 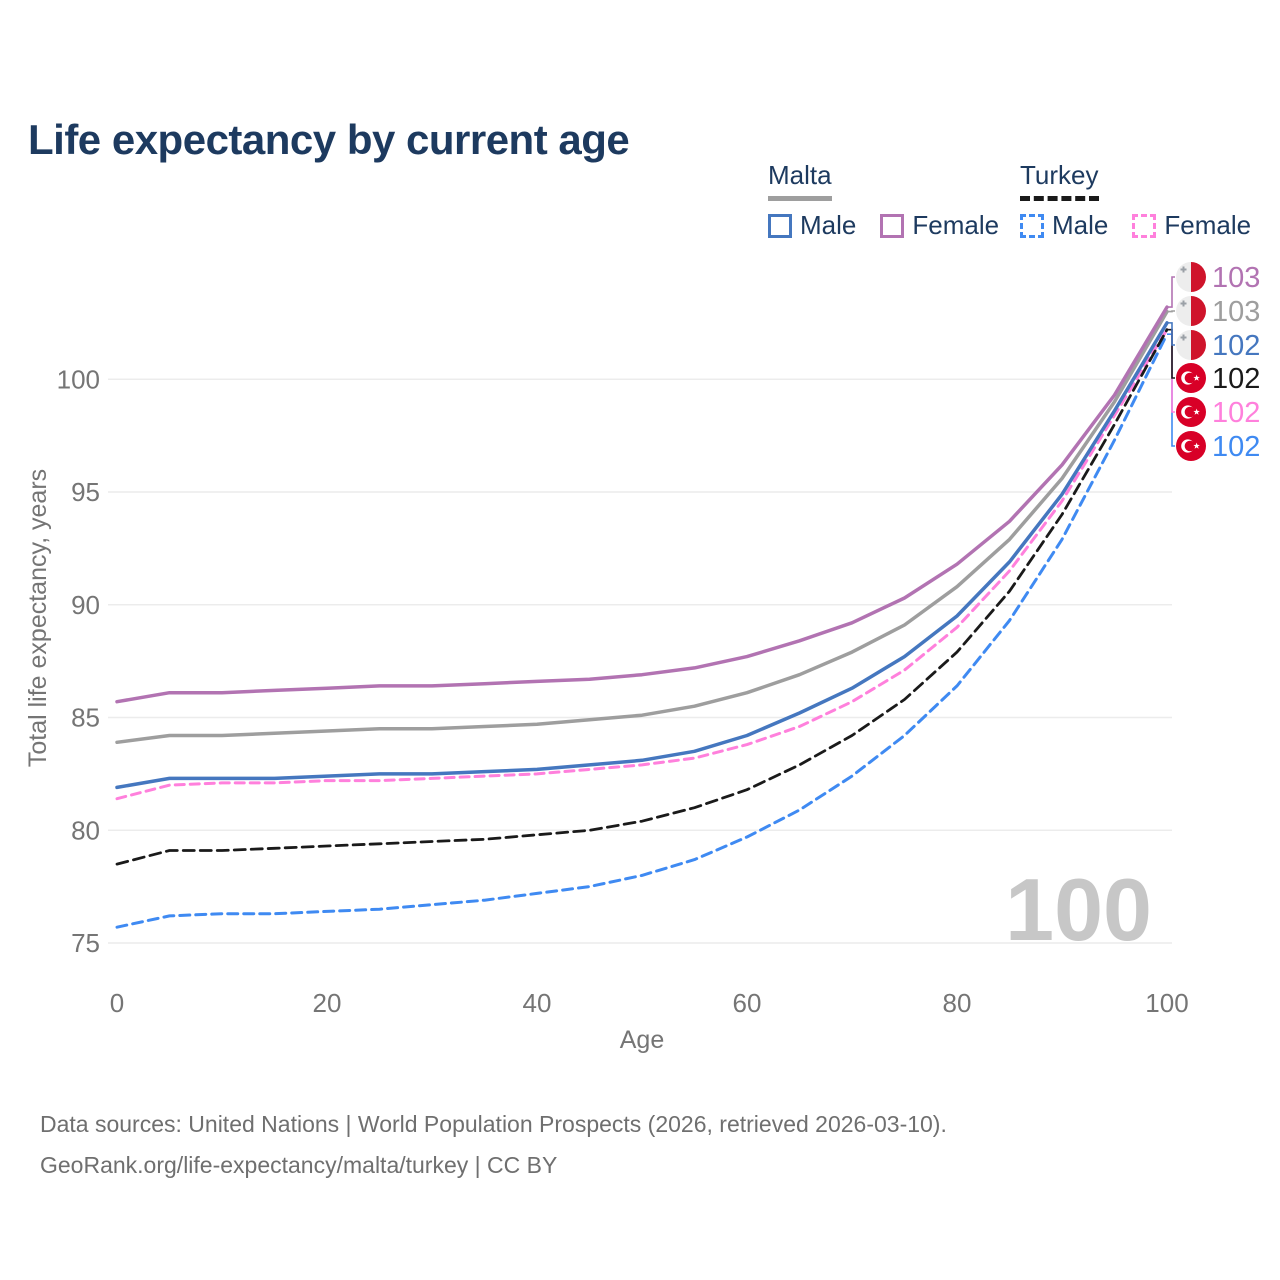 I want to click on x-axis-tick-label: 60, so click(x=747, y=1003).